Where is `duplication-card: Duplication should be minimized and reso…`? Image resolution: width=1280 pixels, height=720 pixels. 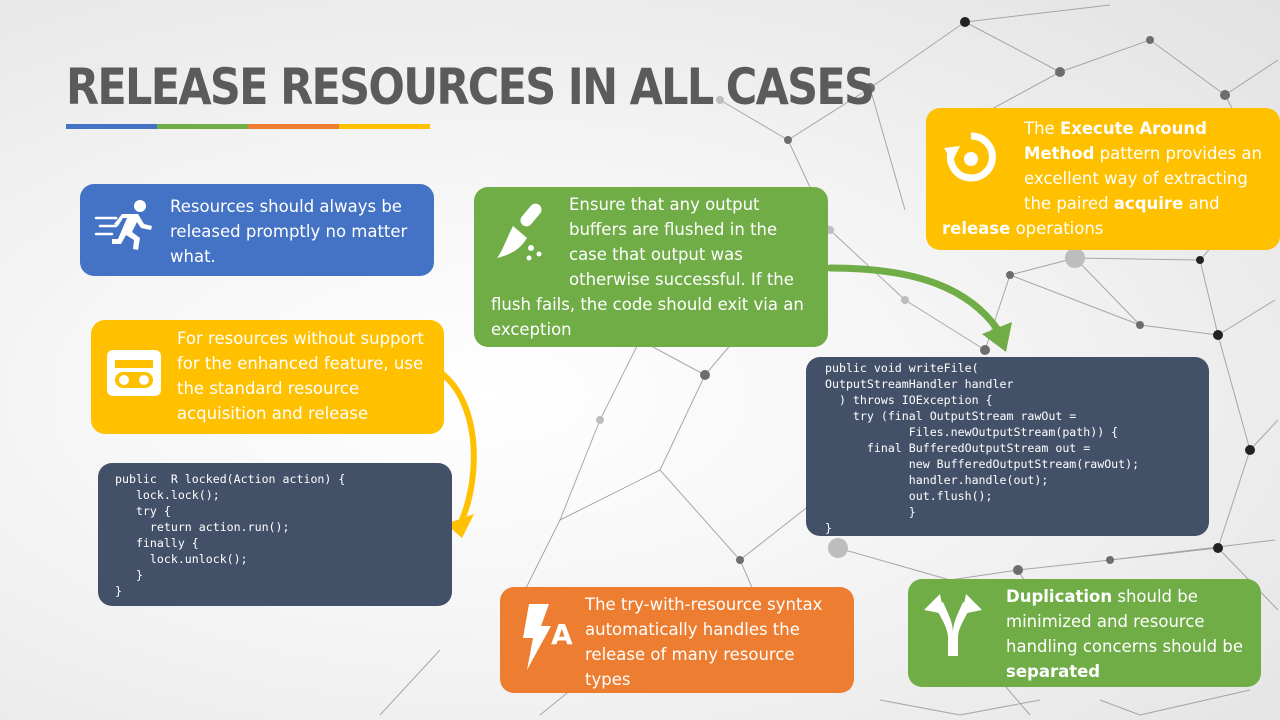 duplication-card: Duplication should be minimized and reso… is located at coordinates (1084, 633).